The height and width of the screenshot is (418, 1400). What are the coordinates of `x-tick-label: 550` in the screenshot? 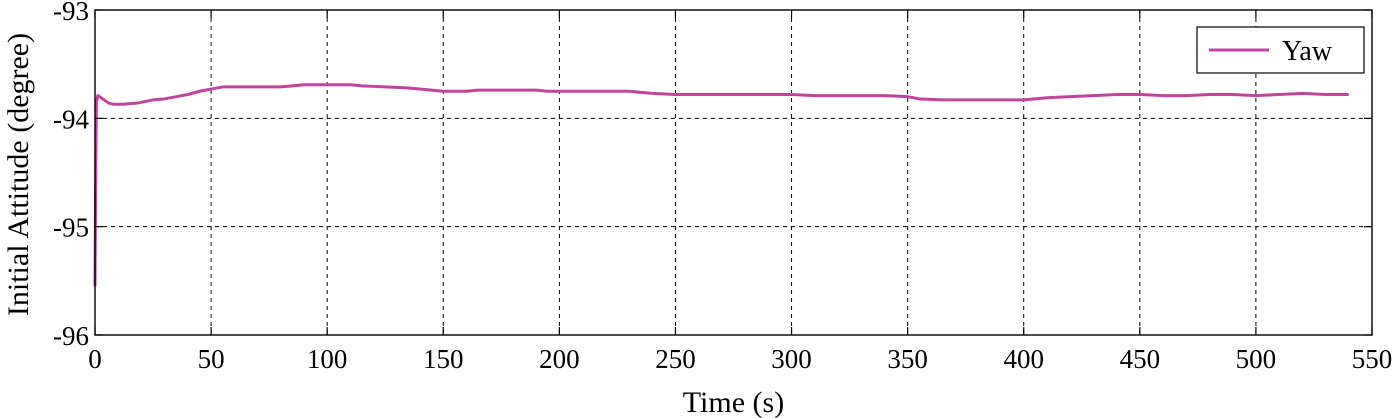 It's located at (1372, 359).